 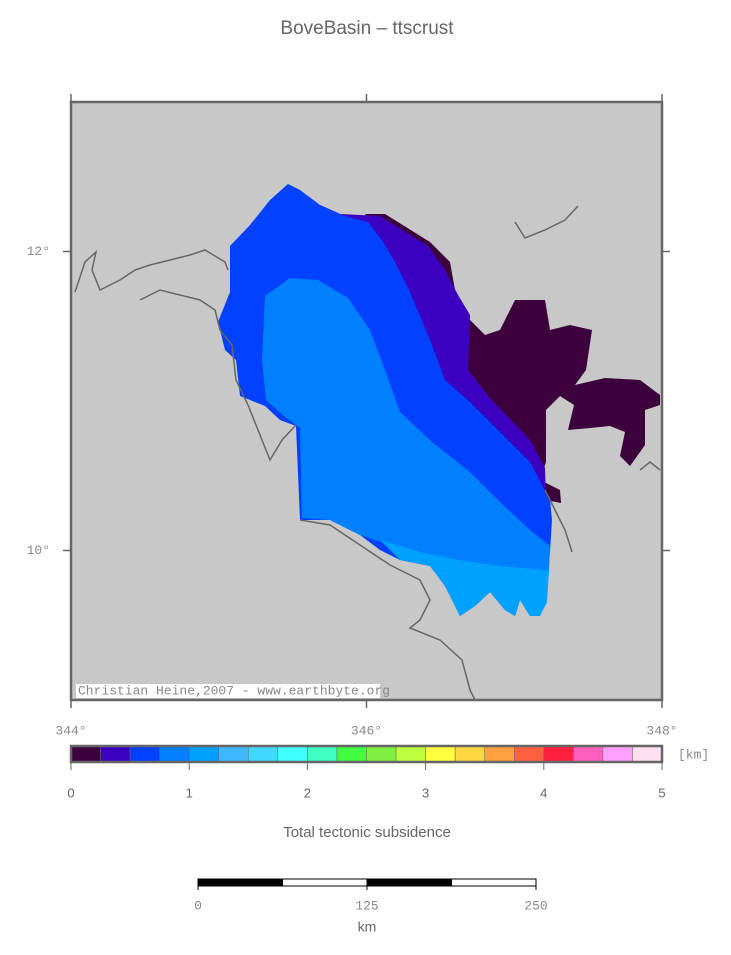 I want to click on x-tick-label: 348°, so click(x=661, y=730).